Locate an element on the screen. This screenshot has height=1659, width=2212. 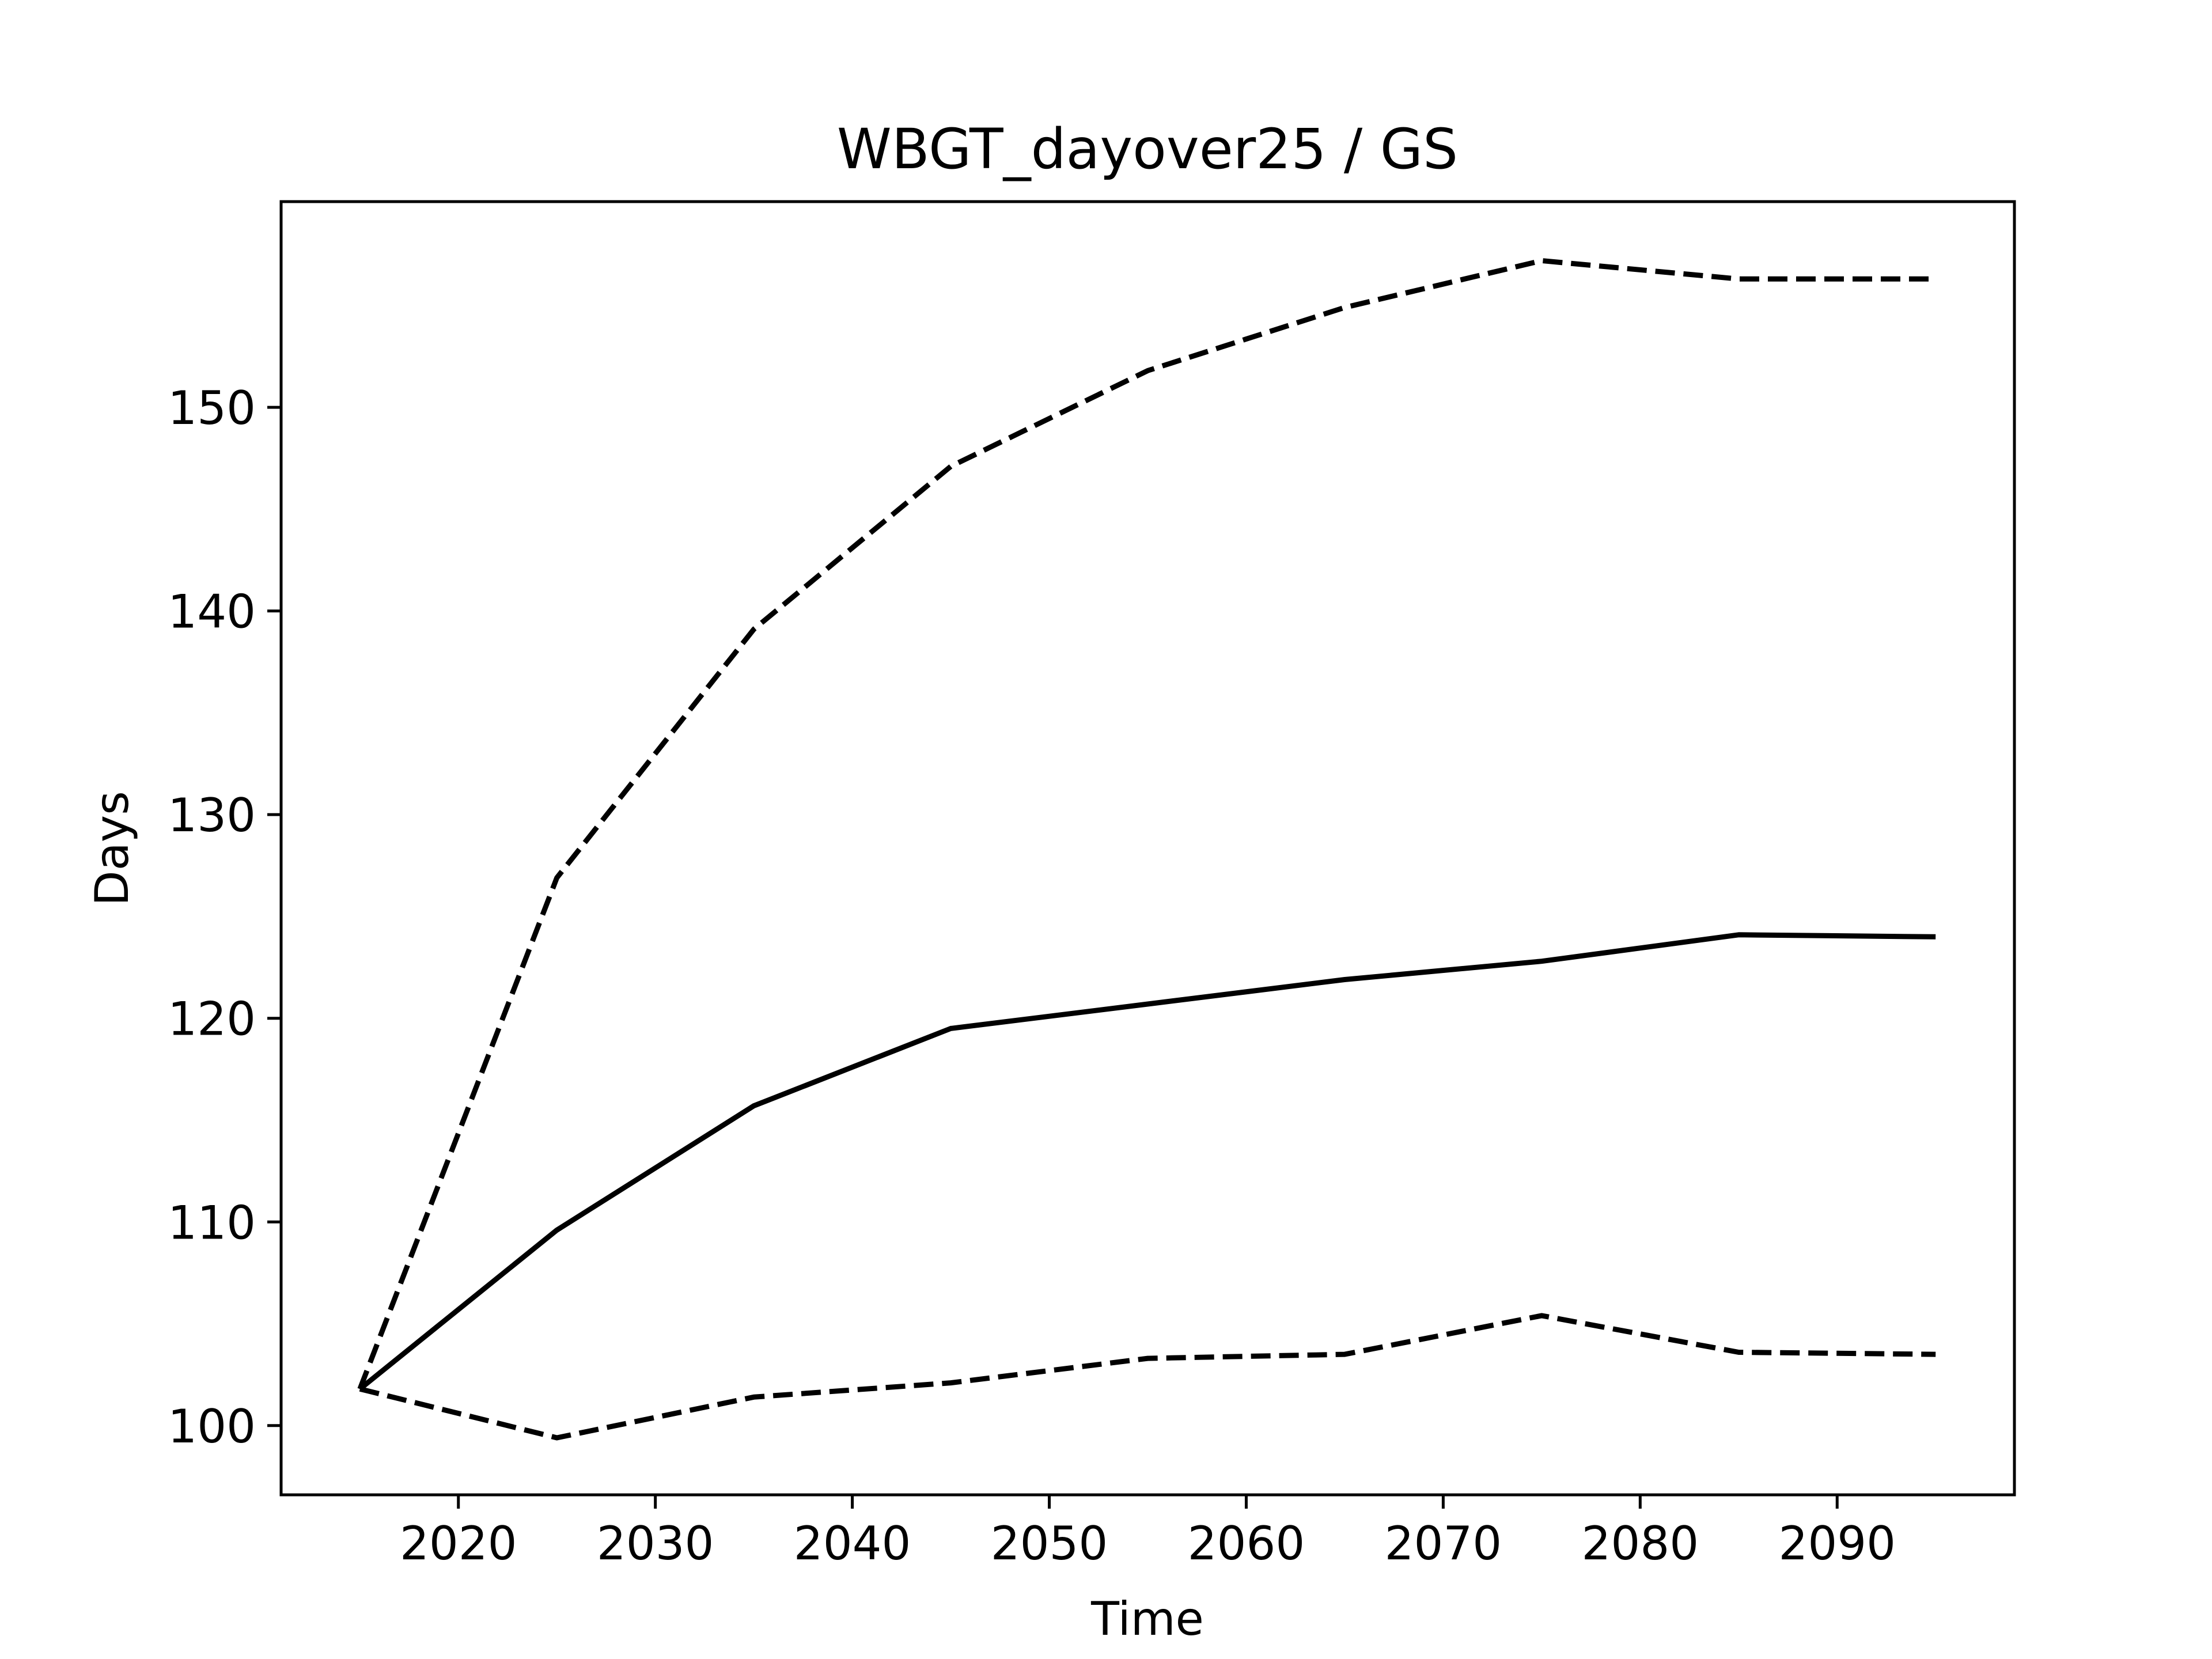
x-tick-label: 2060 is located at coordinates (1247, 1543).